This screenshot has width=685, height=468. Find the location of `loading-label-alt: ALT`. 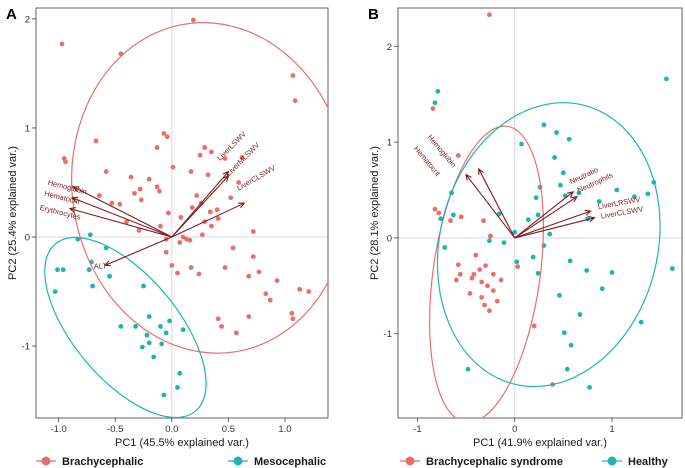

loading-label-alt: ALT is located at coordinates (101, 266).